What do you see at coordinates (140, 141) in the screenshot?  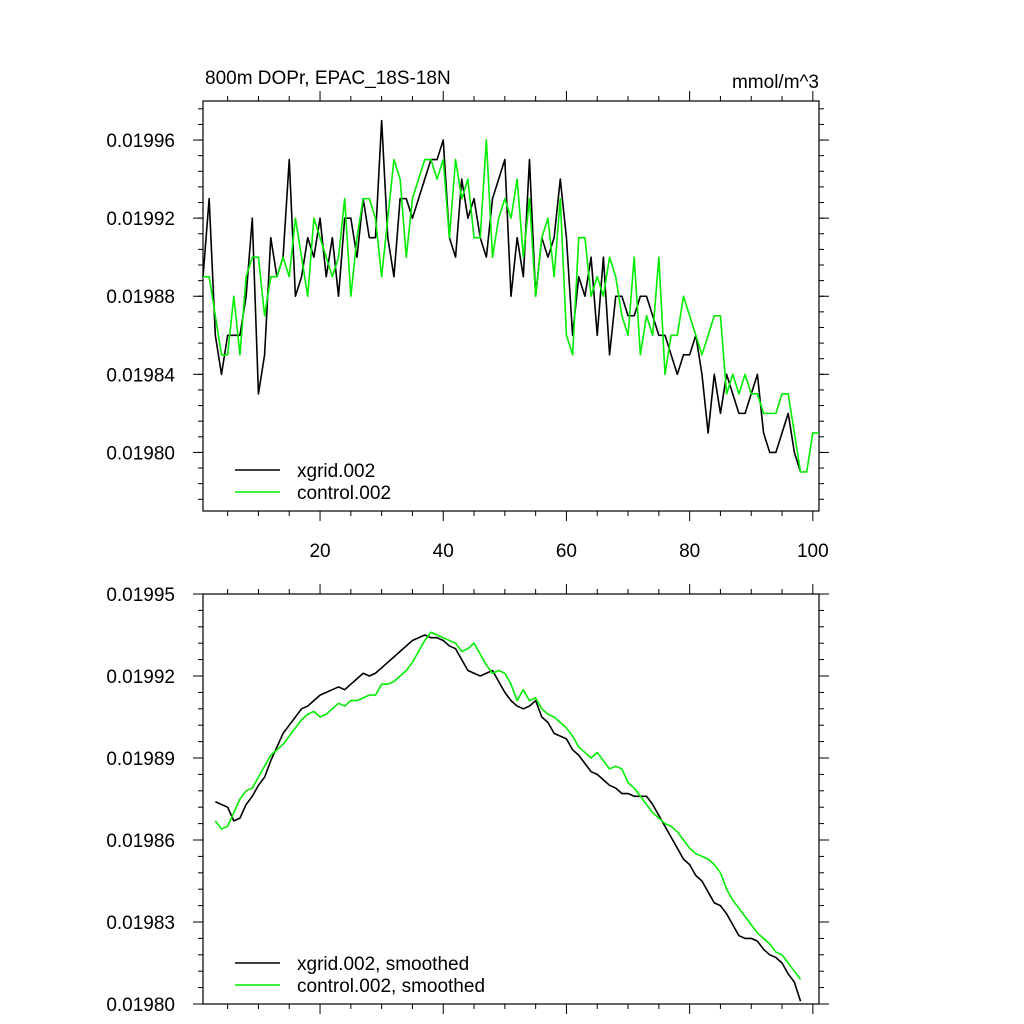 I see `y-tick-label: 0.01996` at bounding box center [140, 141].